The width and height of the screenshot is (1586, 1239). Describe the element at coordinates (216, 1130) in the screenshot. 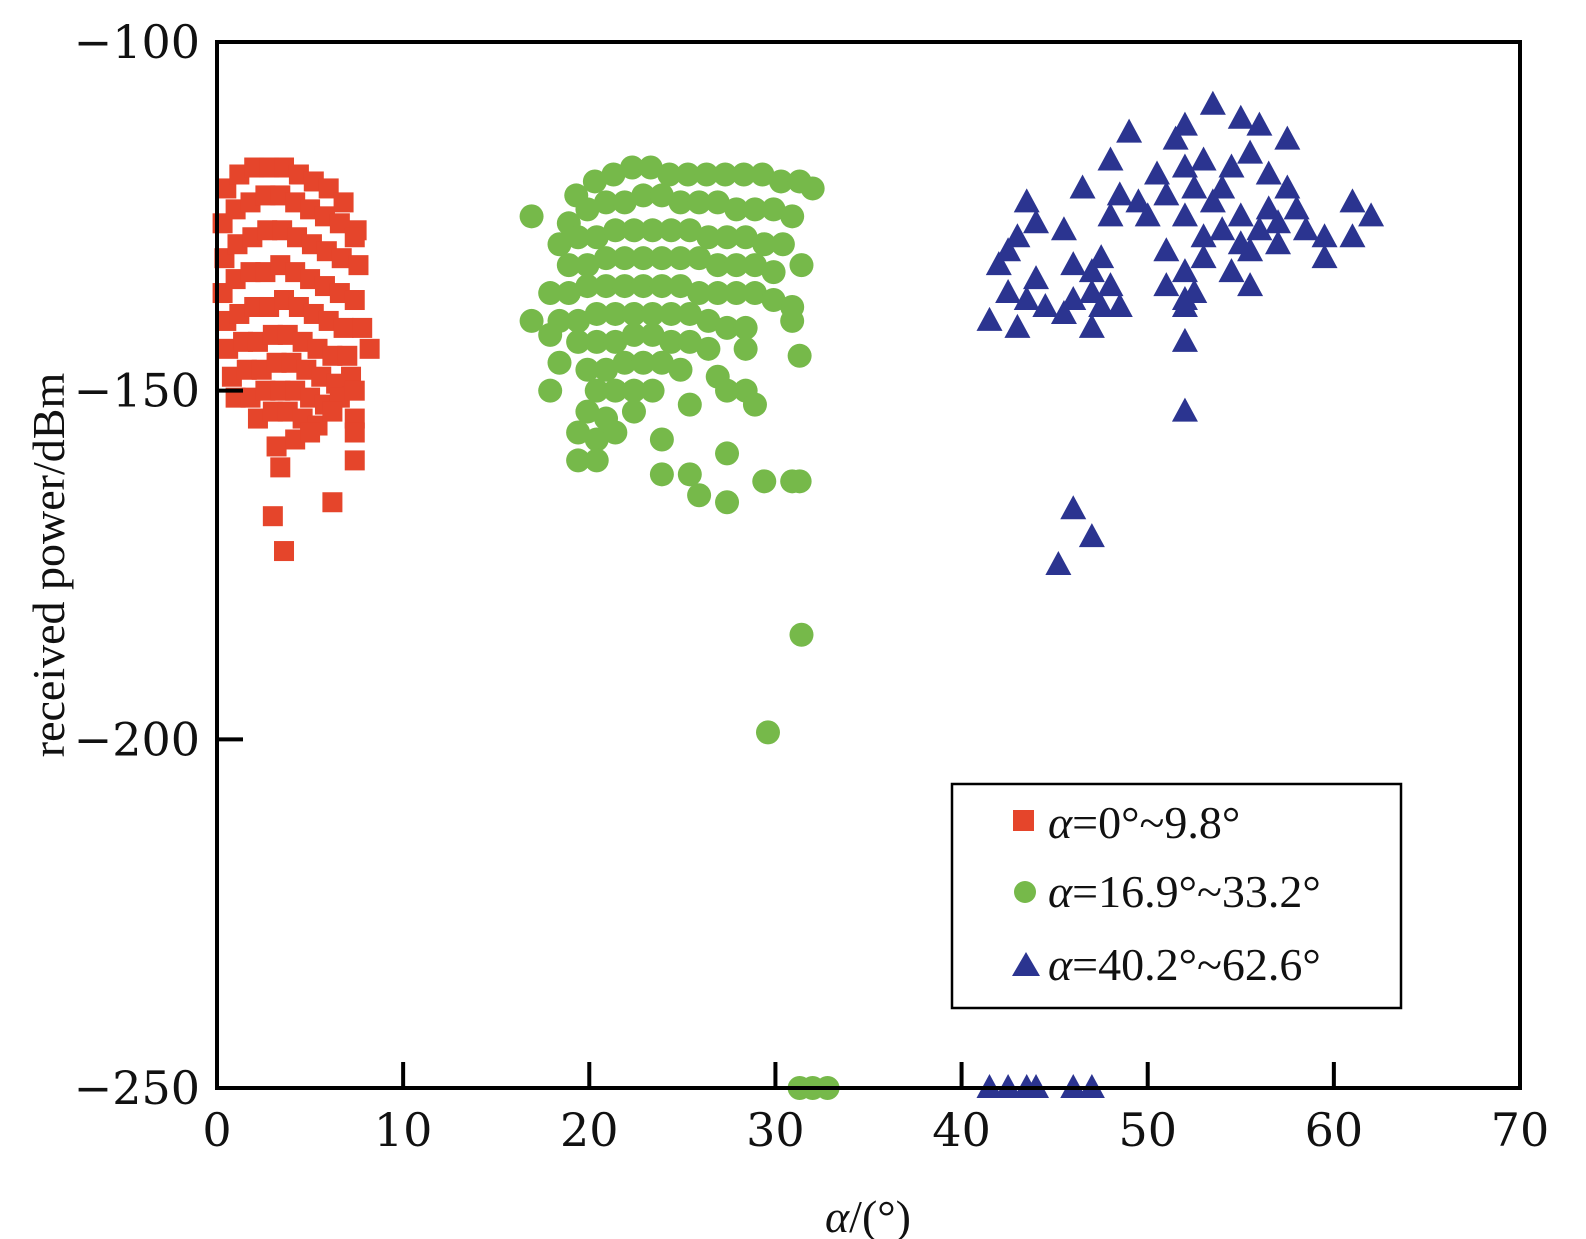

I see `x-tick-label: 0` at that location.